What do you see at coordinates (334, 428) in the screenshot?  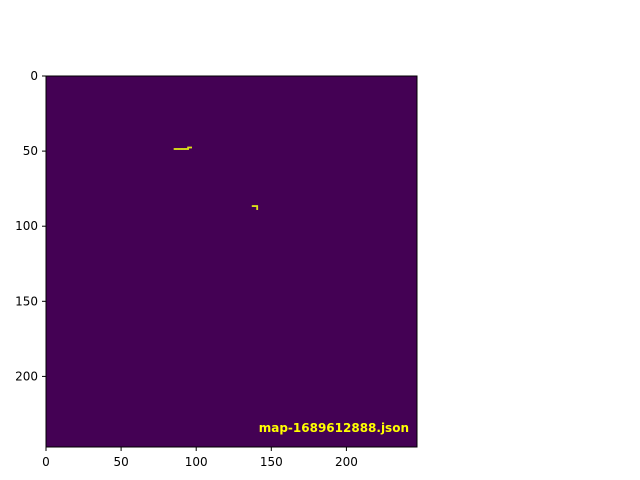 I see `overlay-filename-label: map-1689612888.json` at bounding box center [334, 428].